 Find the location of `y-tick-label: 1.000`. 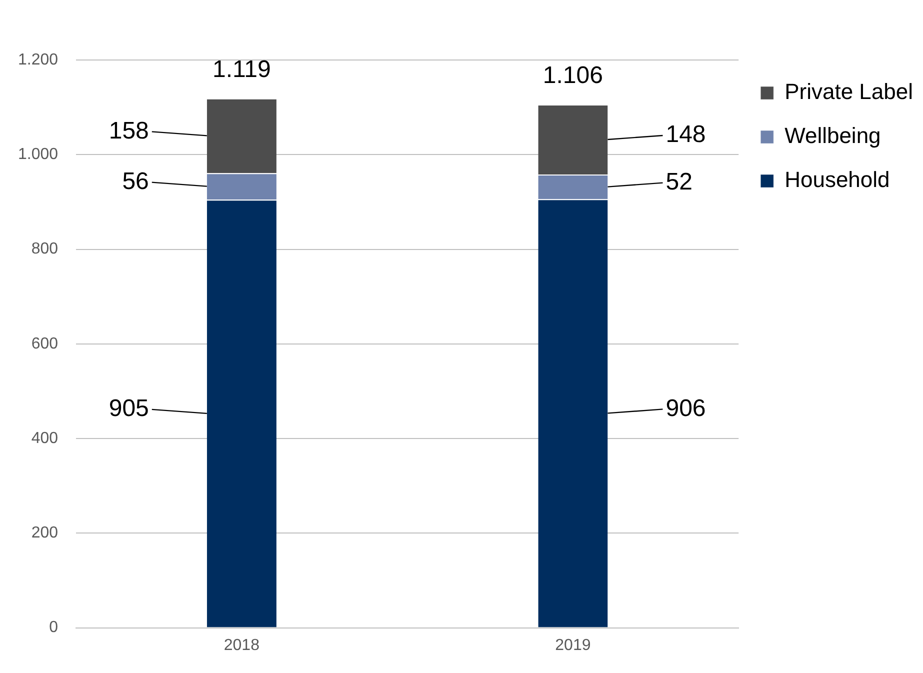

y-tick-label: 1.000 is located at coordinates (38, 155).